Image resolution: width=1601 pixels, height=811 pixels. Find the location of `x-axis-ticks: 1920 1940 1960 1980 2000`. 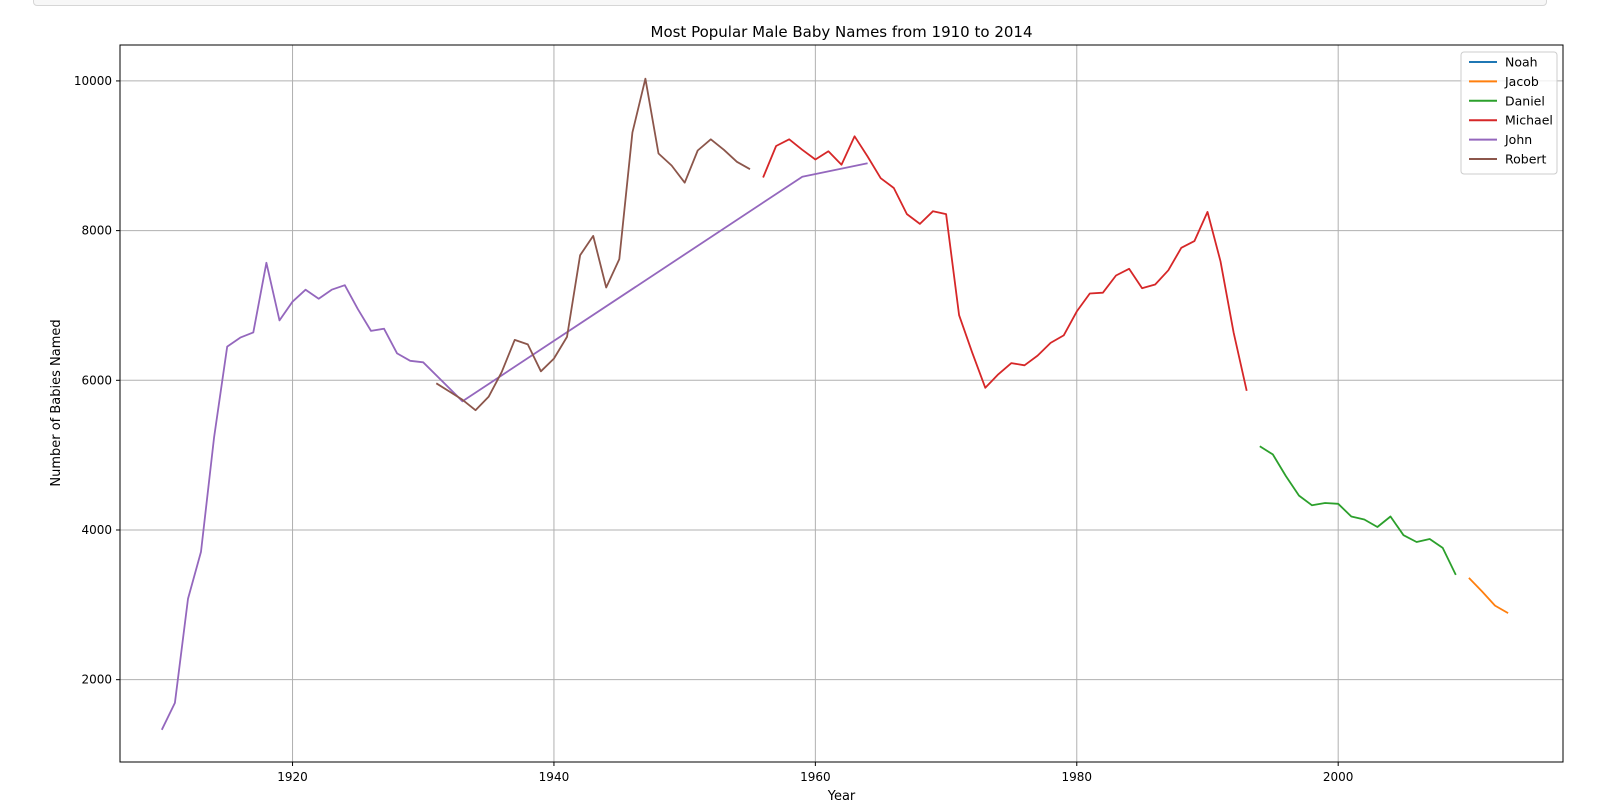

x-axis-ticks: 1920 1940 1960 1980 2000 is located at coordinates (815, 773).